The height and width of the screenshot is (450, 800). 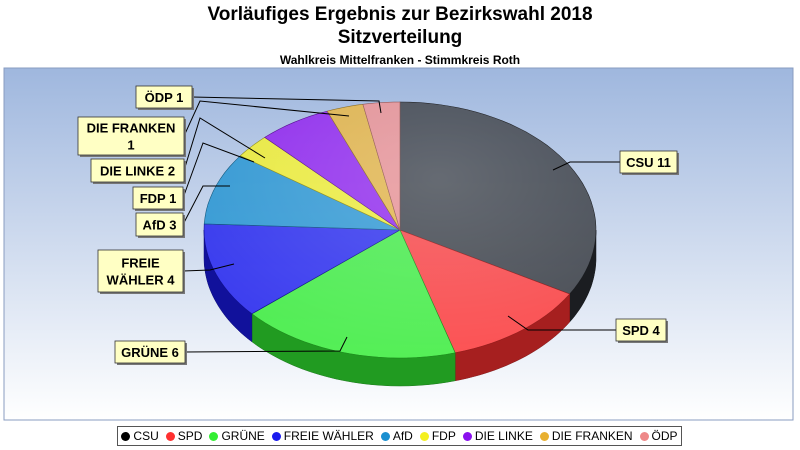 I want to click on leader-line-freie-wahler, so click(x=208, y=267).